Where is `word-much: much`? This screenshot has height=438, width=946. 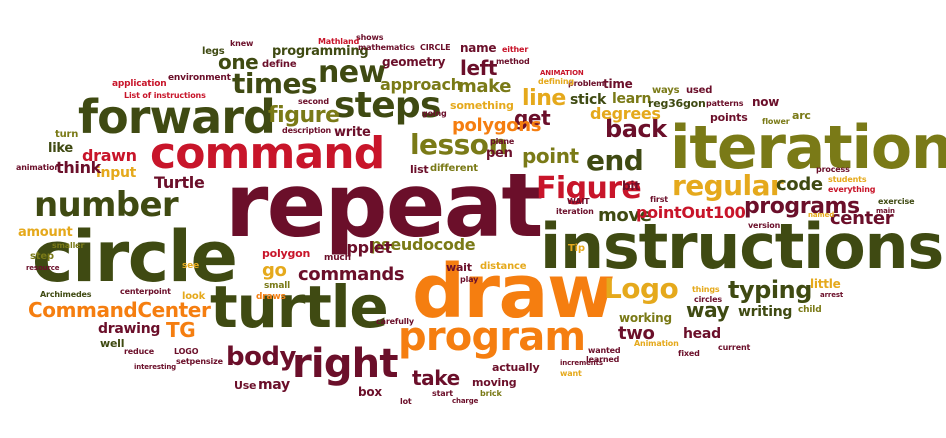
word-much: much is located at coordinates (337, 258).